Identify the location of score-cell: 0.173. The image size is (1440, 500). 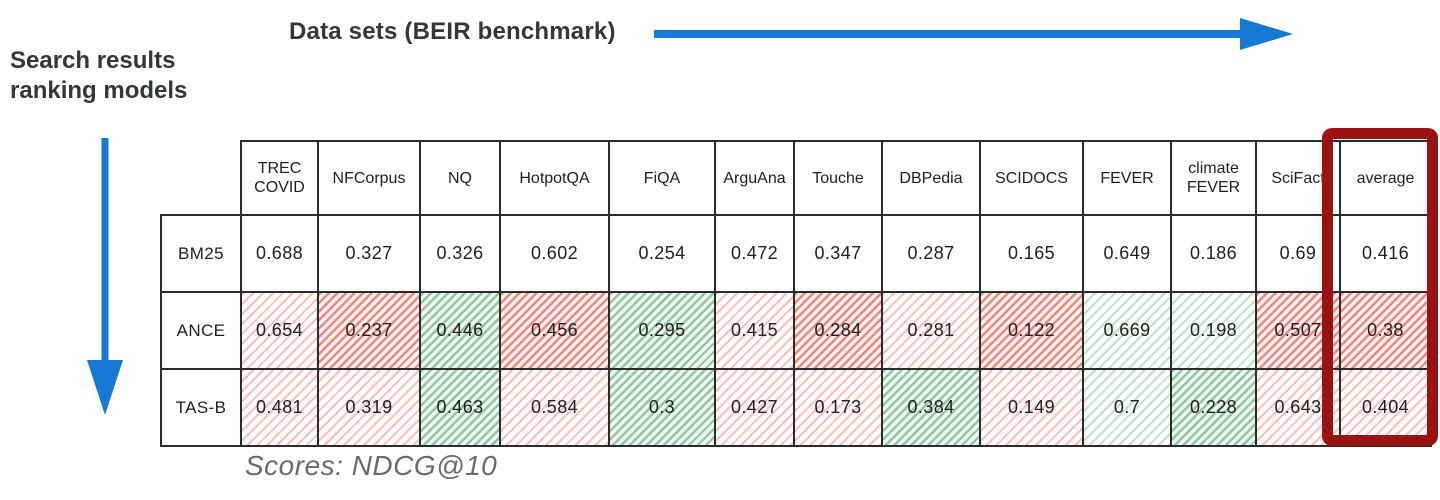
(838, 407).